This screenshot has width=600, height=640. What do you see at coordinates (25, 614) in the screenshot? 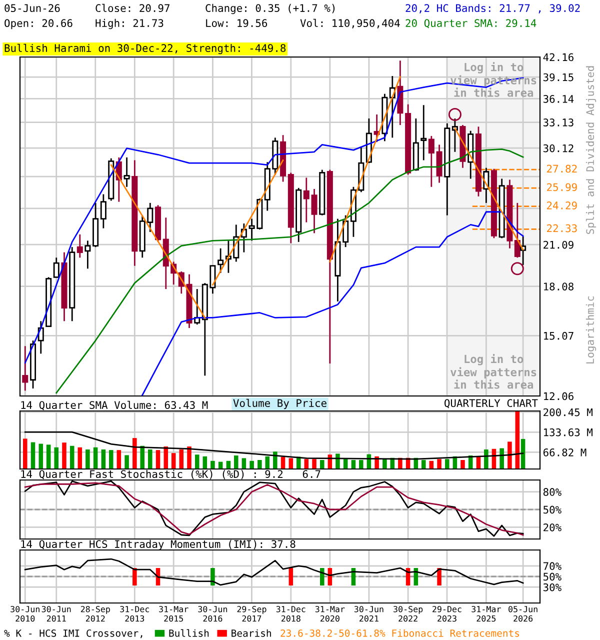
I see `x-tick-label: 30-Jun 2010` at bounding box center [25, 614].